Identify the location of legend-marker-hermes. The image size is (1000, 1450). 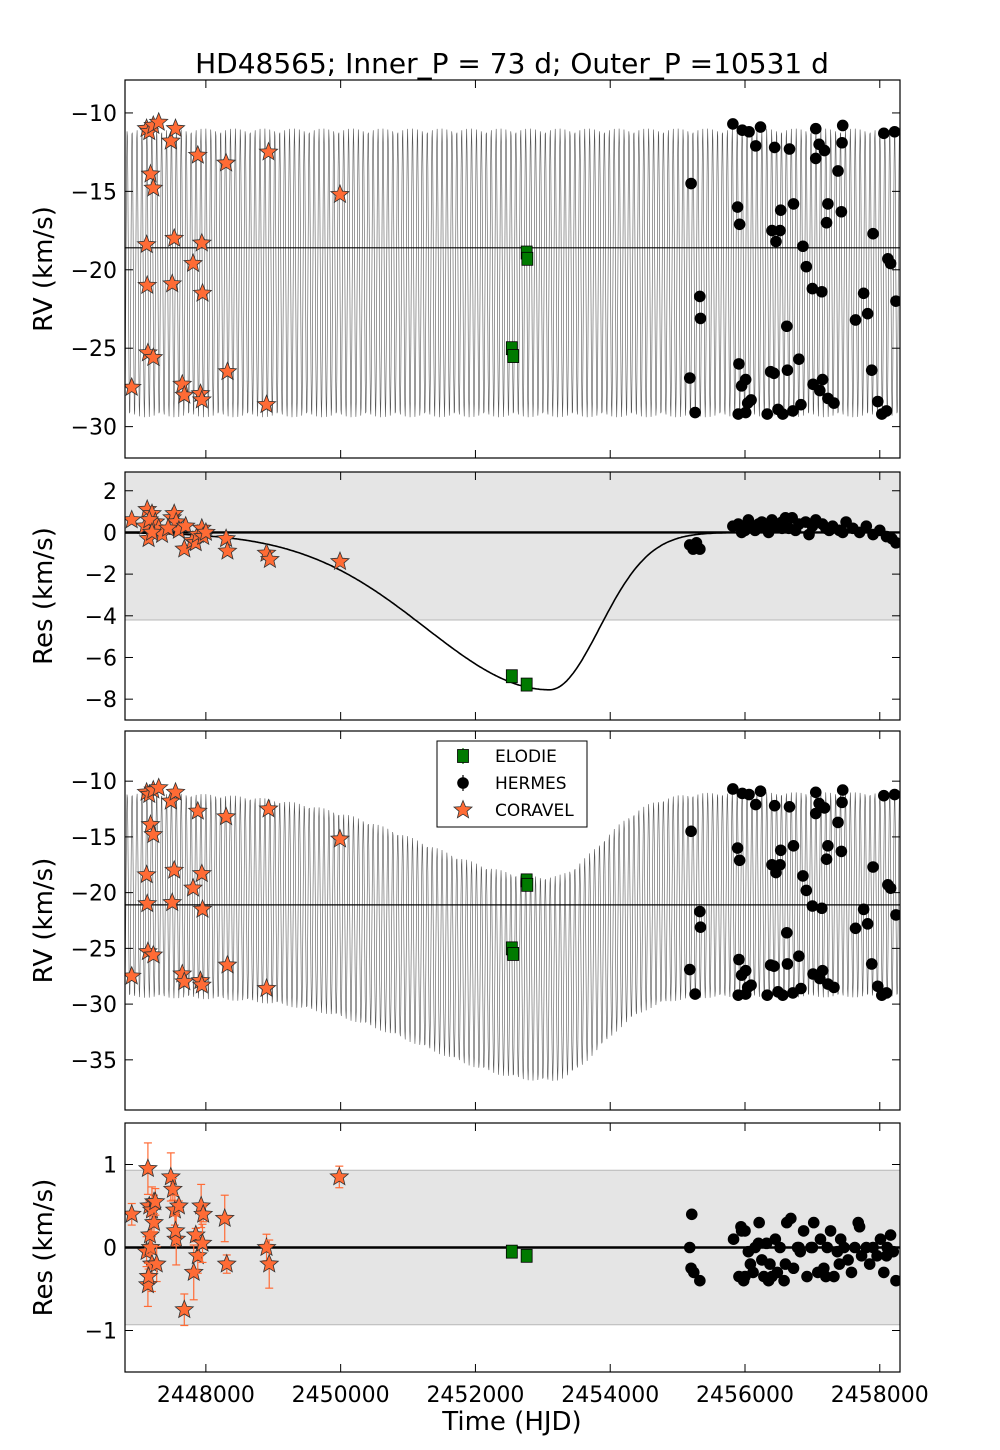
(463, 783).